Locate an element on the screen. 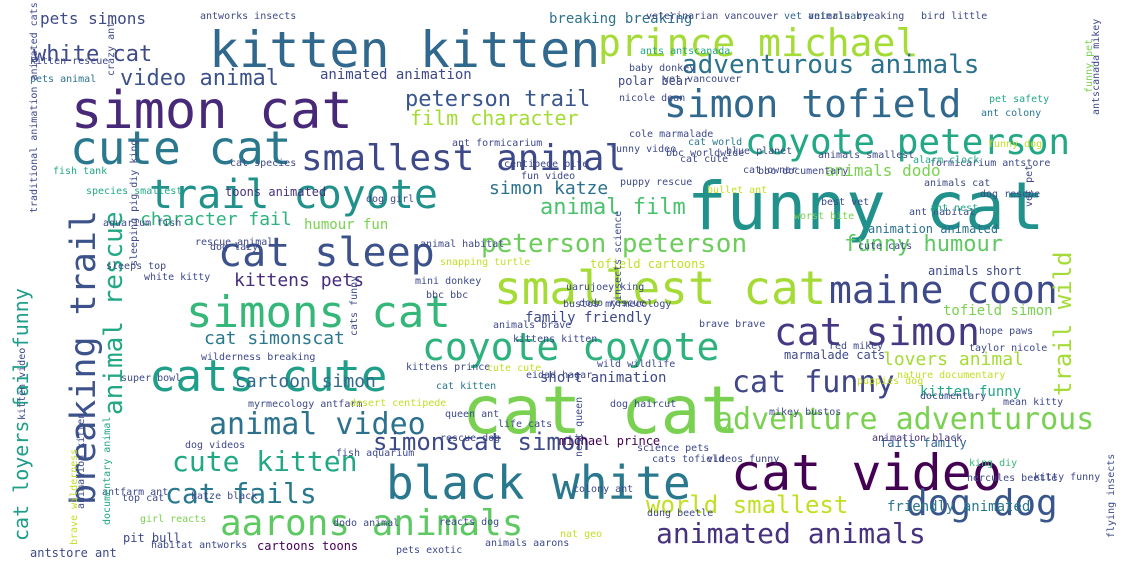  word-smallest-animal: smallest animal is located at coordinates (464, 158).